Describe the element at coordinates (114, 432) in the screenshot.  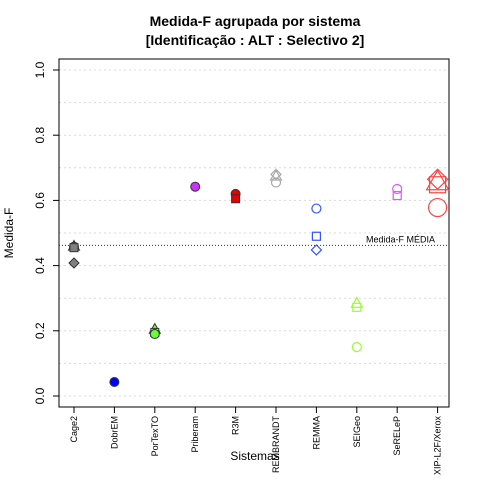
I see `x-tick-label: DobrEM` at that location.